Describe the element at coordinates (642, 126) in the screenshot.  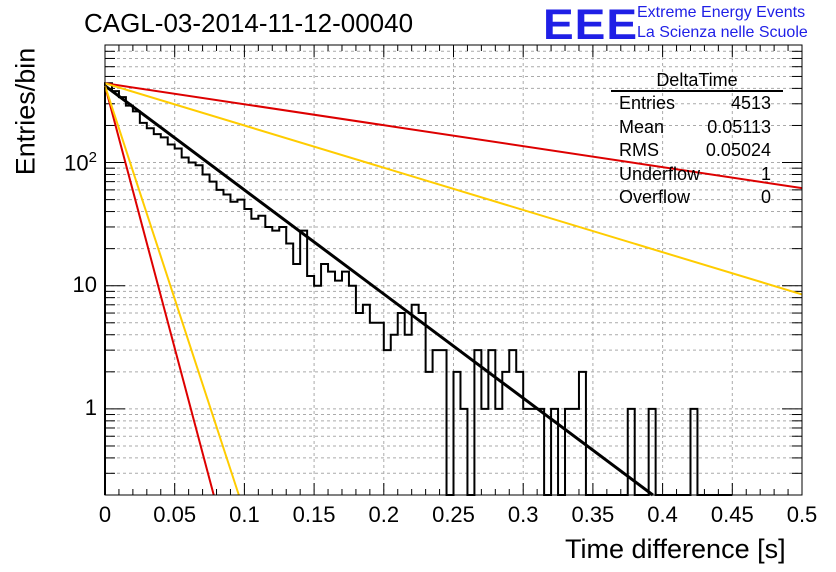
I see `stats-label: Mean` at that location.